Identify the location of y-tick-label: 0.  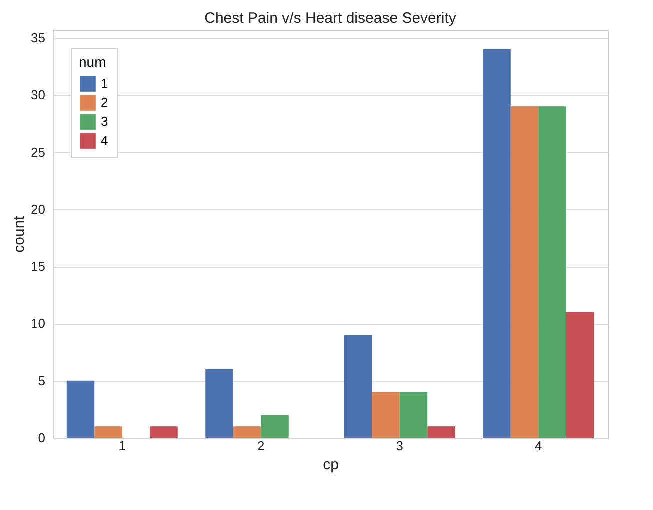
(42, 438).